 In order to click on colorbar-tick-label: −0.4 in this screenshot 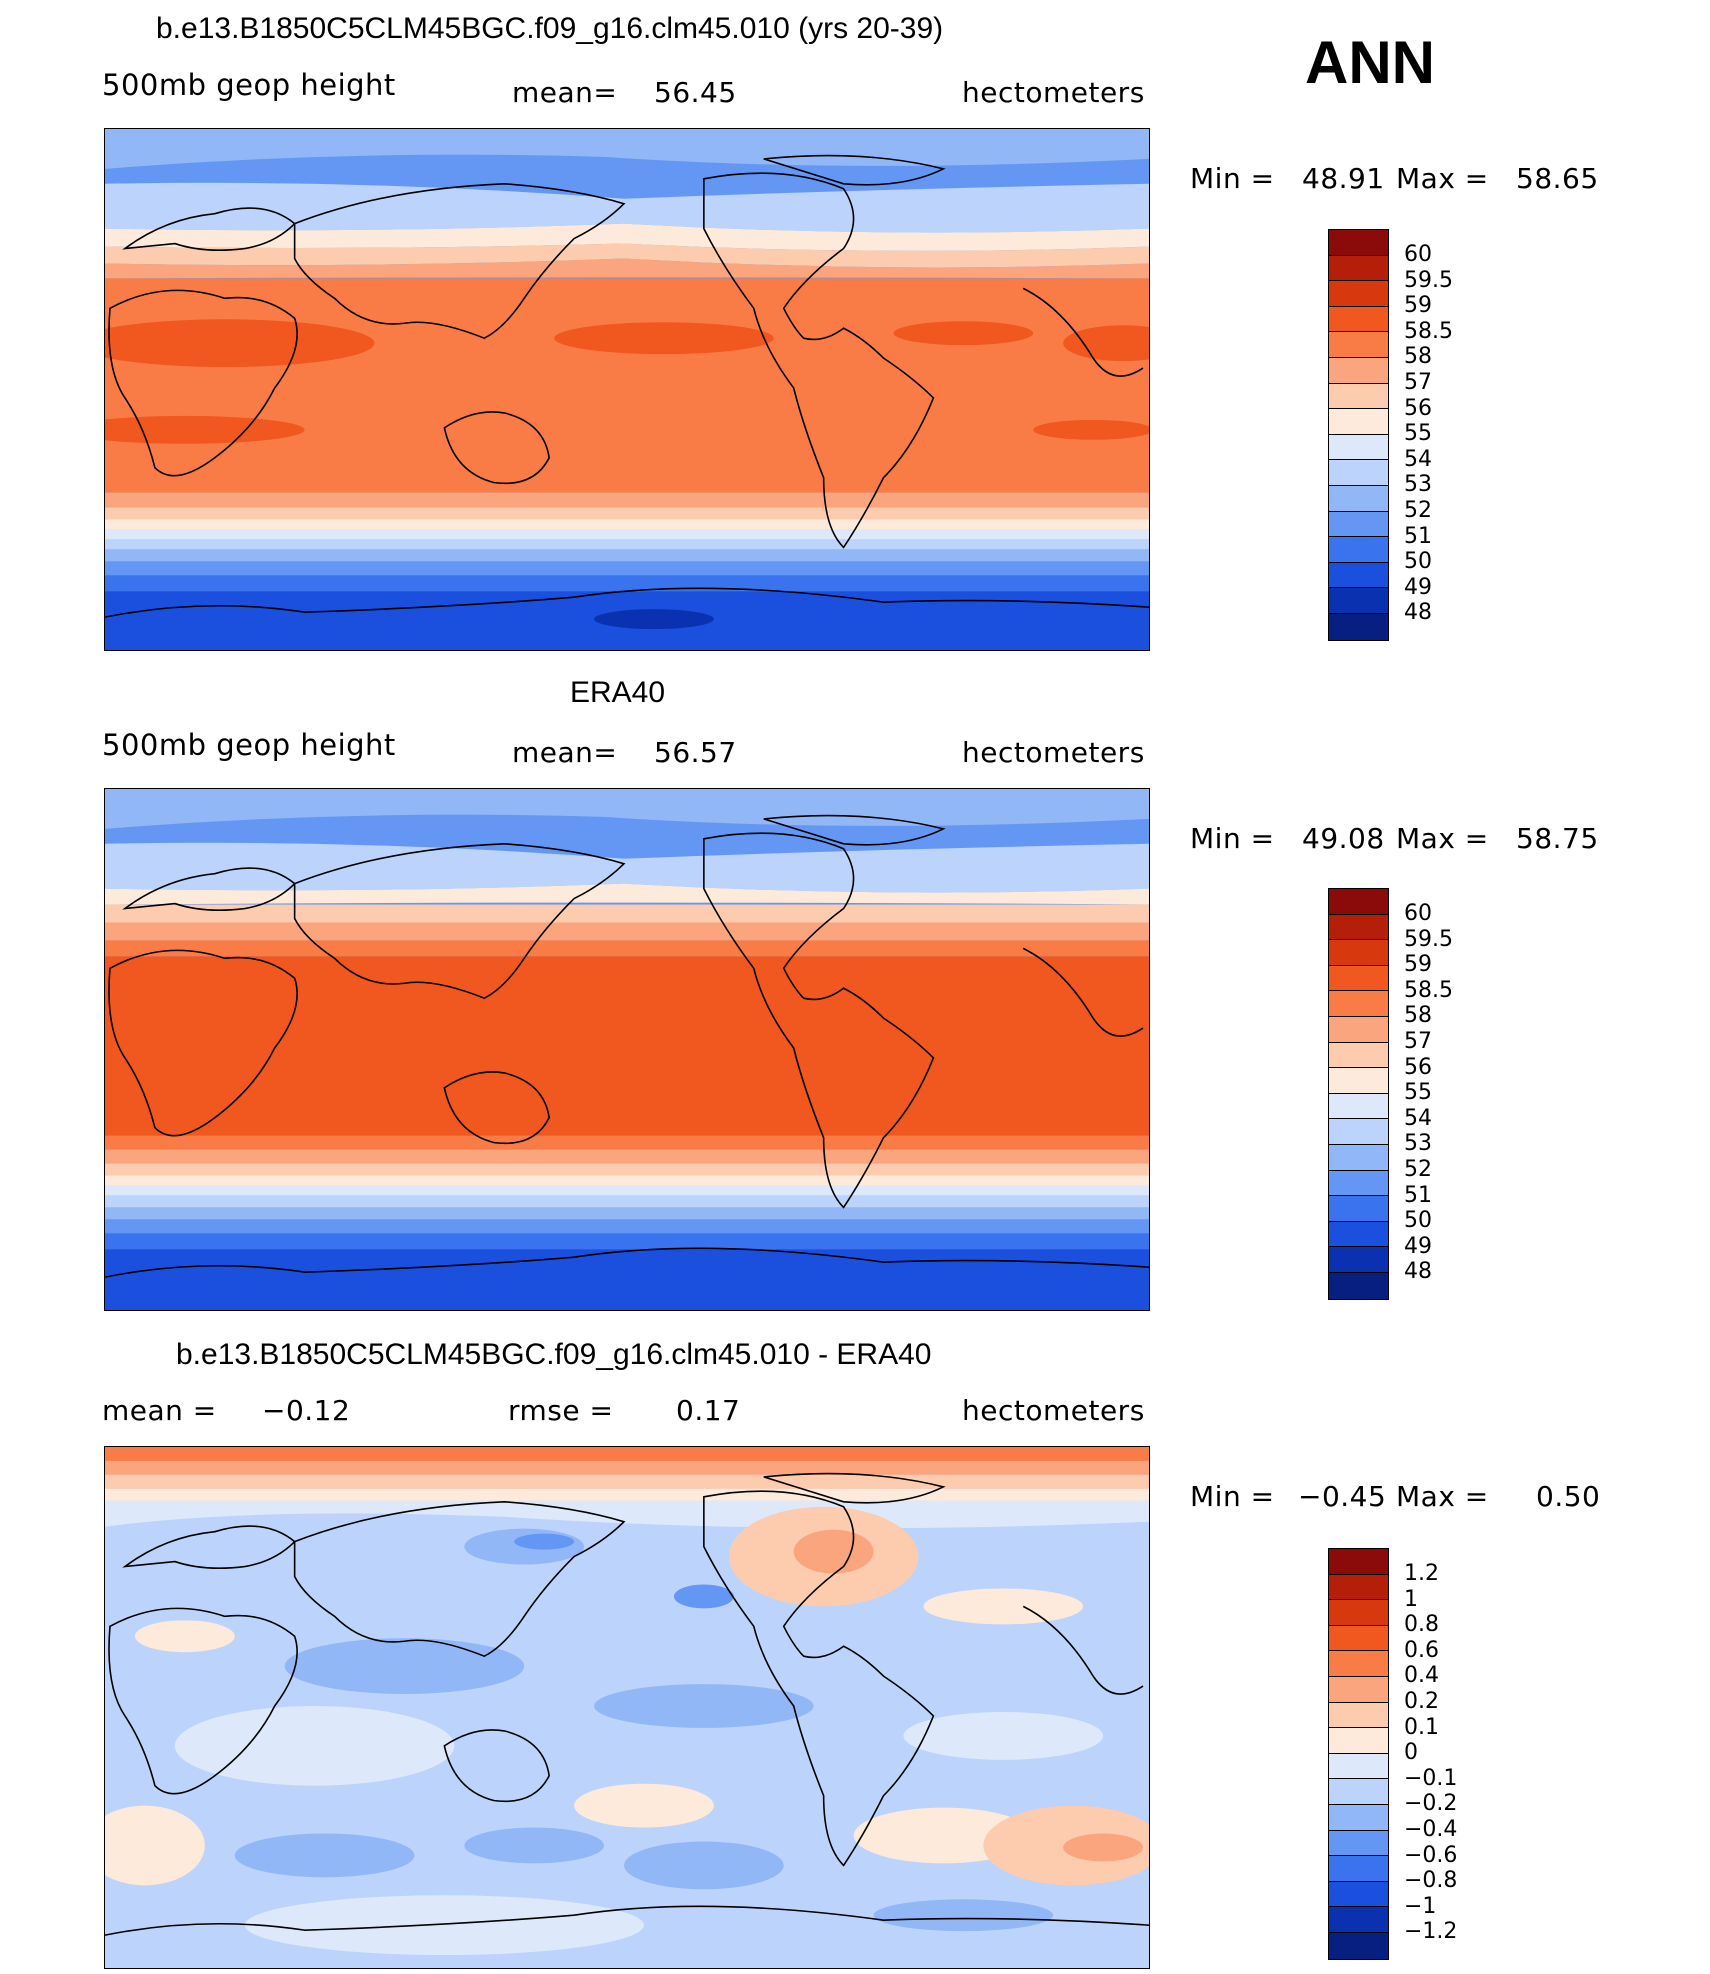, I will do `click(1431, 1829)`.